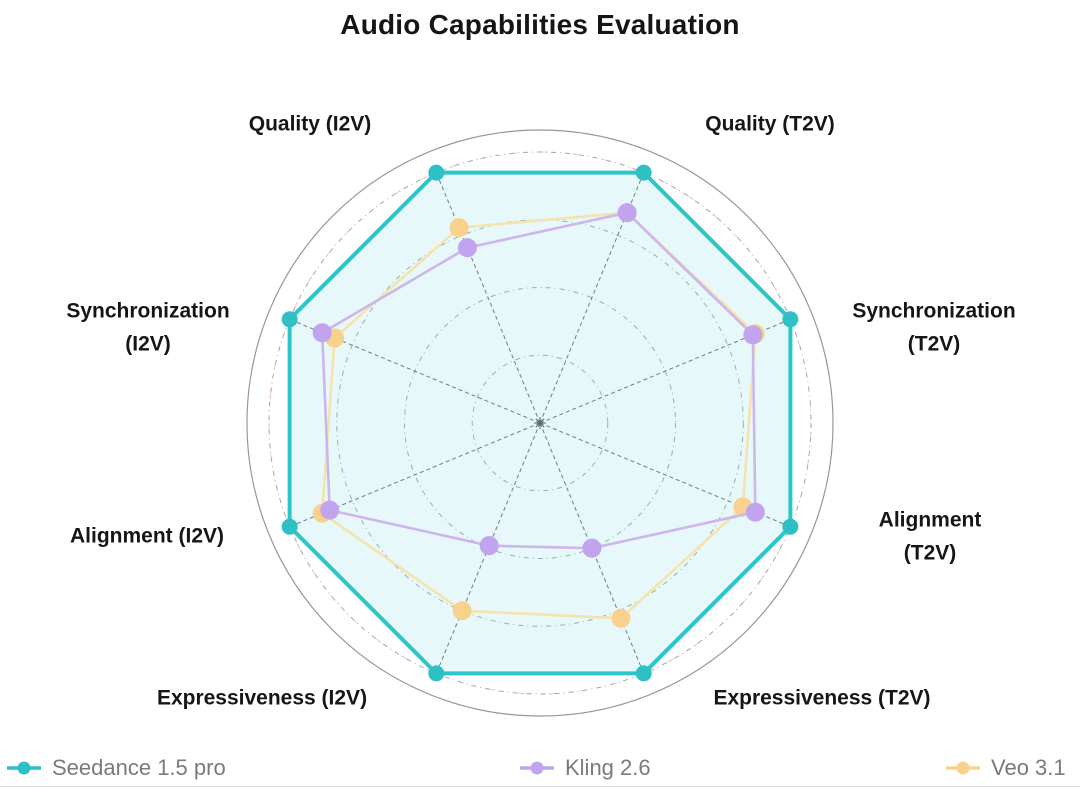 The width and height of the screenshot is (1080, 787). I want to click on legend-item-veo: Veo 3.1, so click(1006, 768).